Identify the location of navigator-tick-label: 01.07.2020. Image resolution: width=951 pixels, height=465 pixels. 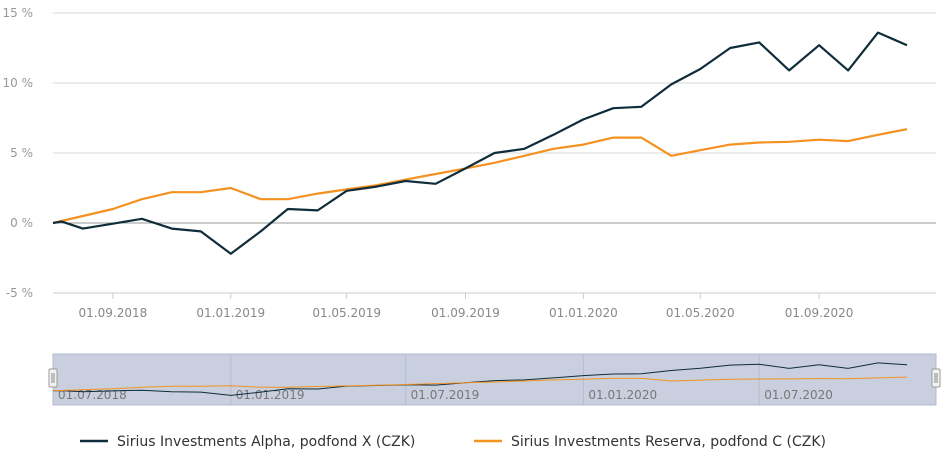
(798, 395).